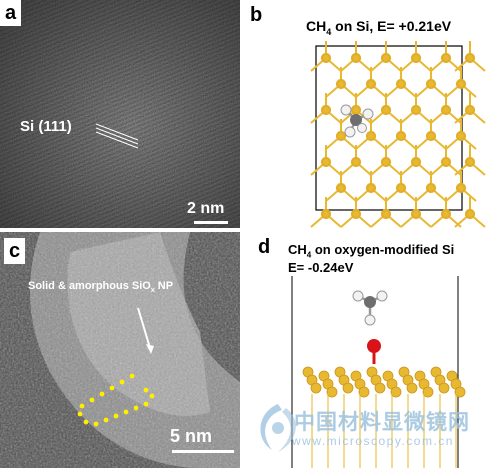  Describe the element at coordinates (101, 287) in the screenshot. I see `particle-annotation: Solid & amorphous SiOx NP` at that location.